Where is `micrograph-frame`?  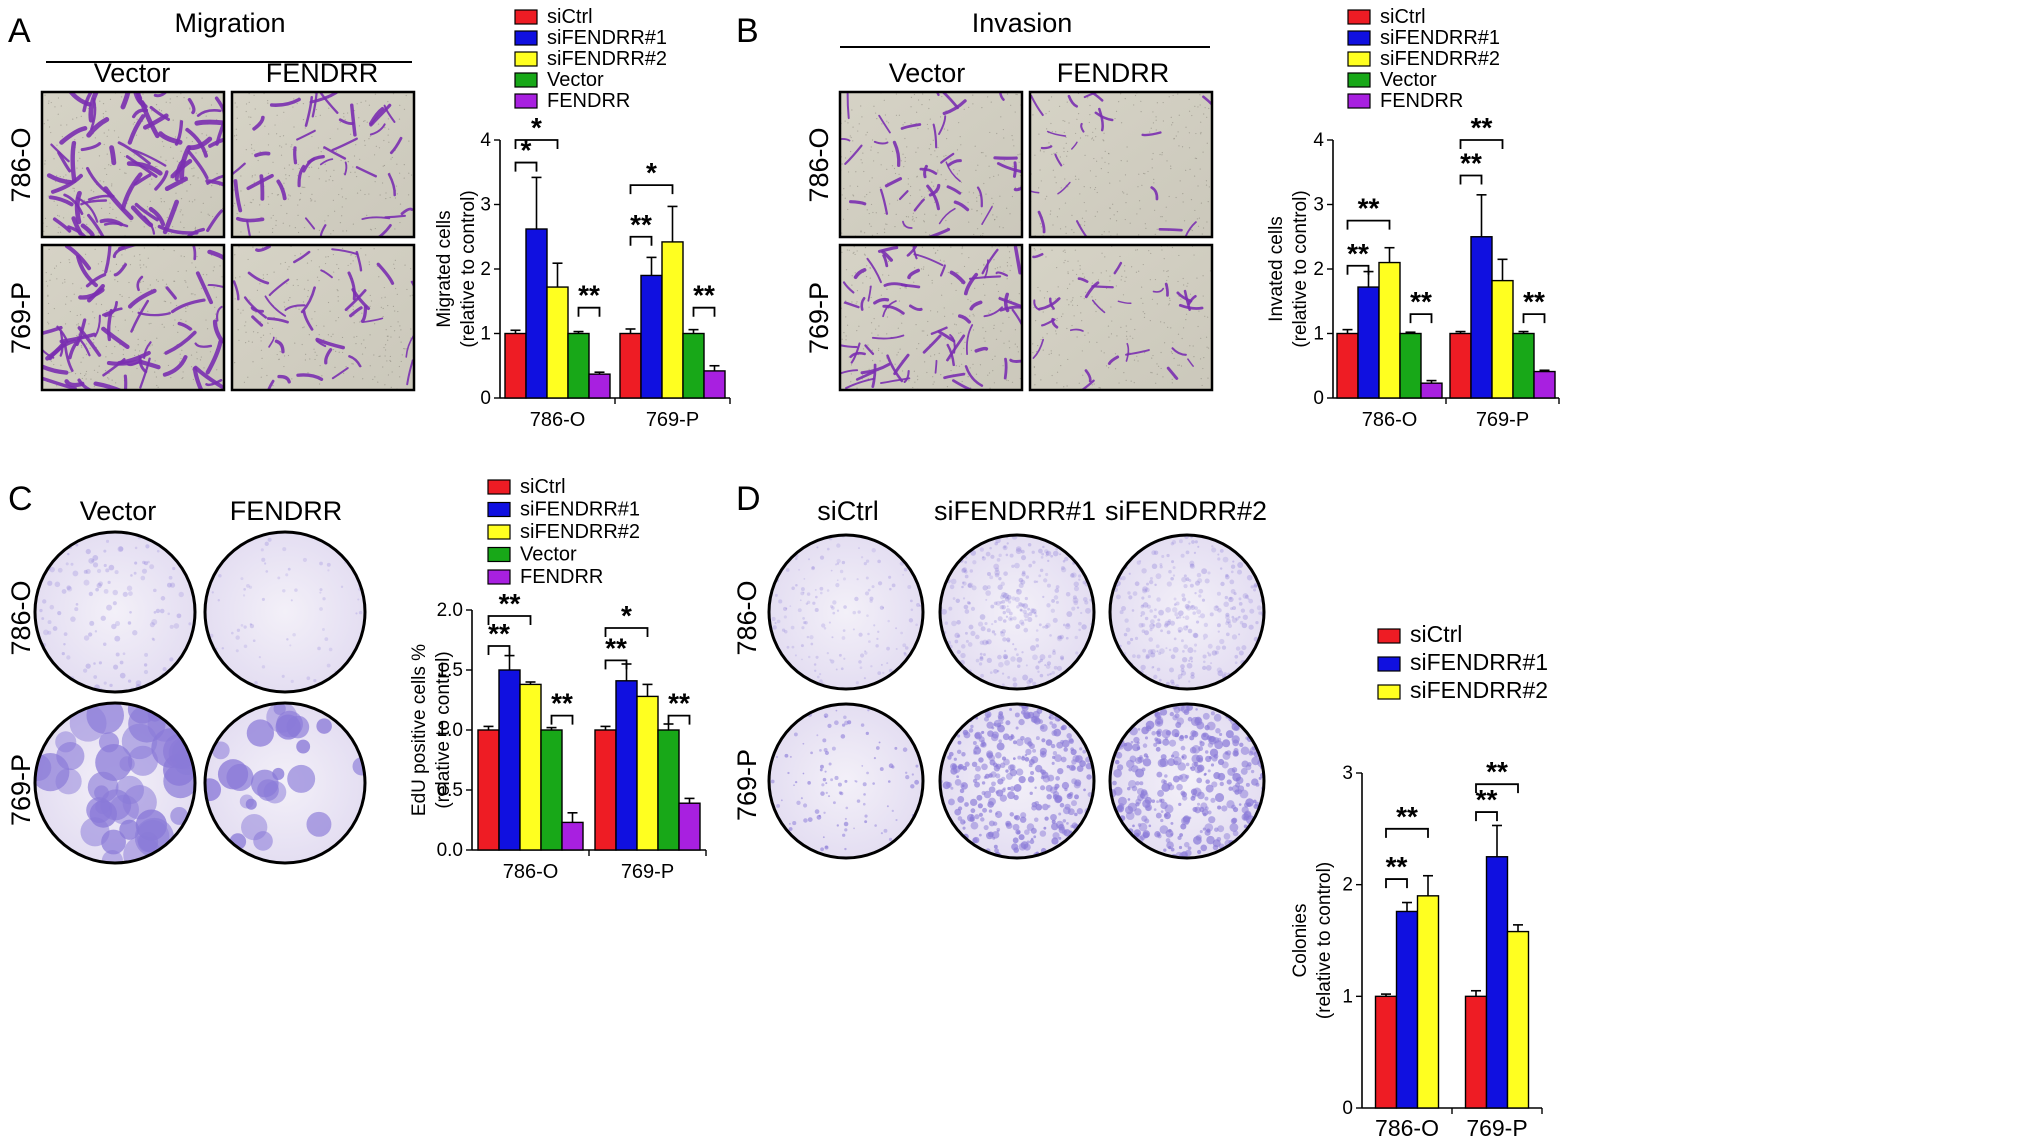 micrograph-frame is located at coordinates (323, 317).